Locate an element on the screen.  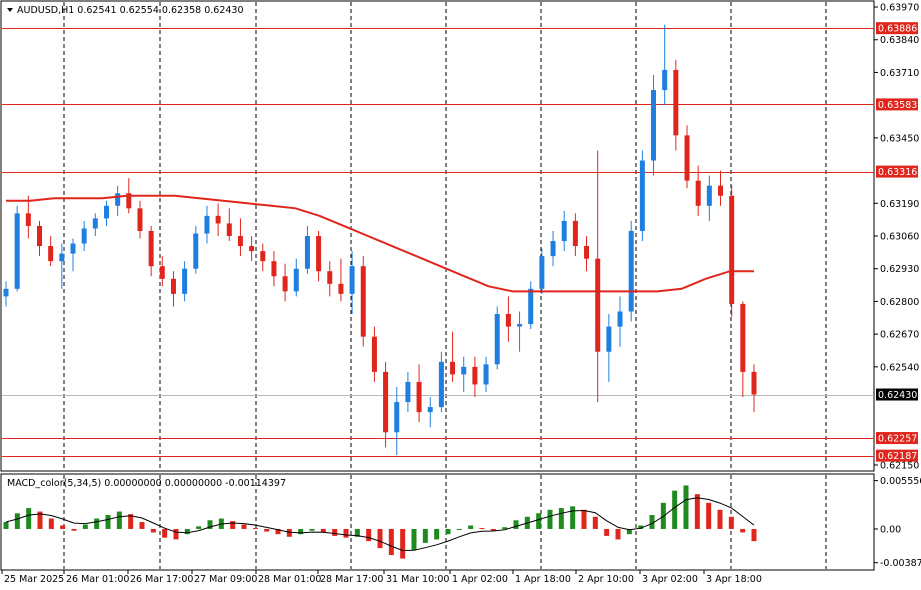
vertical-gridlines-macd is located at coordinates (445, 522).